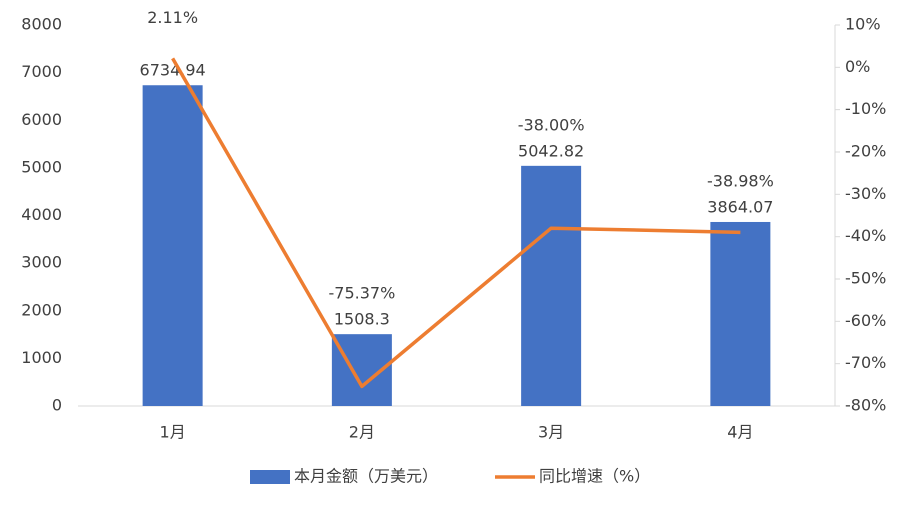  What do you see at coordinates (41, 262) in the screenshot?
I see `y-tick-label: 3000` at bounding box center [41, 262].